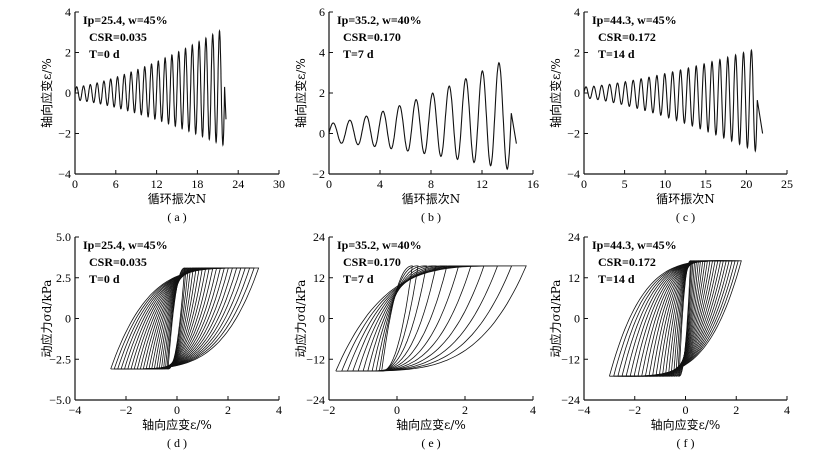  What do you see at coordinates (686, 443) in the screenshot?
I see `panel-caption: ( f )` at bounding box center [686, 443].